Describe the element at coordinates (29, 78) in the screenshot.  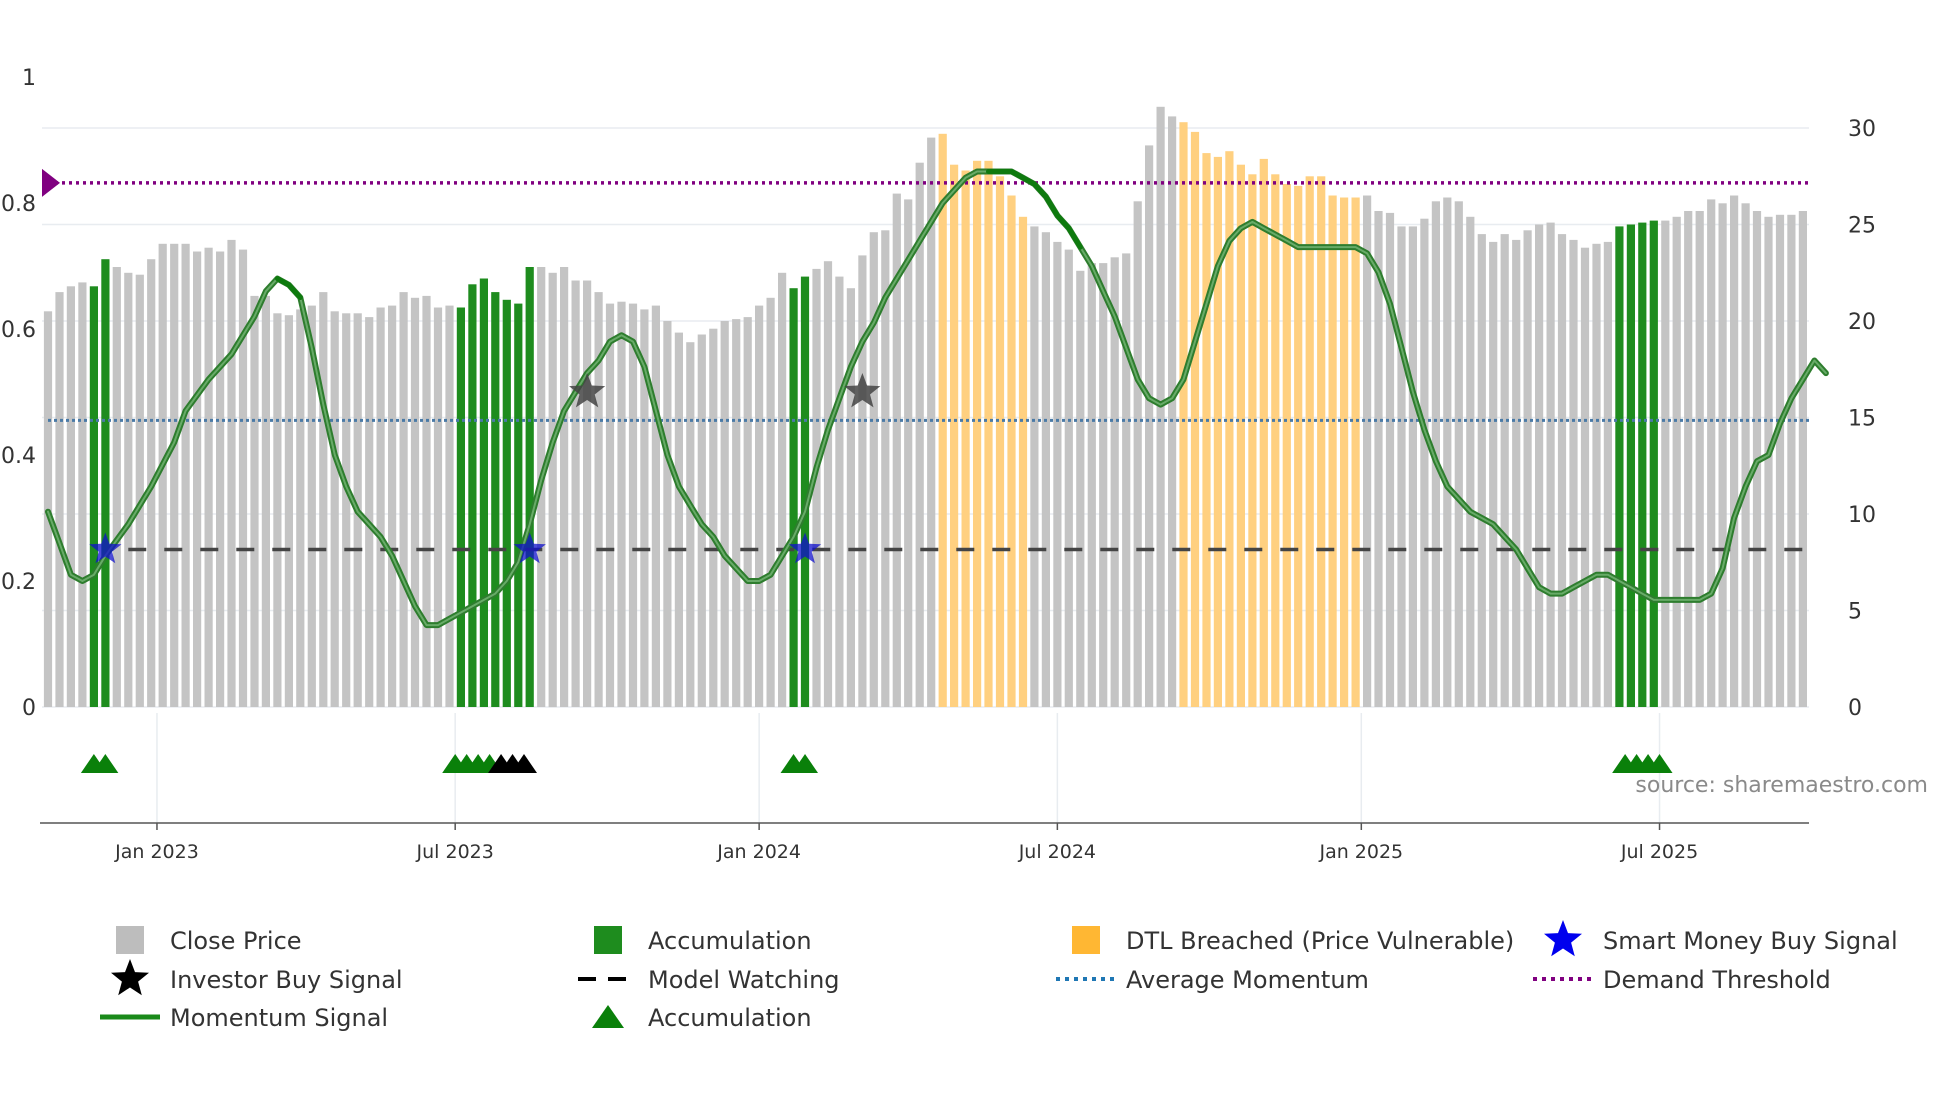
I see `left-y-tick-label: 1` at that location.